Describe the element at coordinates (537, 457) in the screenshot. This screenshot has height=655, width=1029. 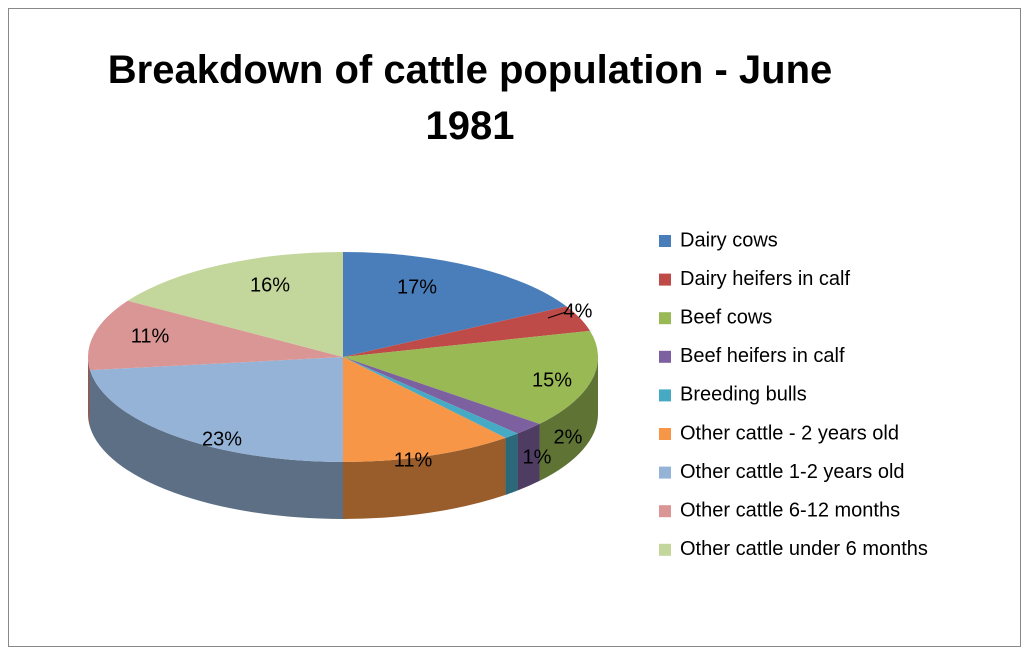
I see `data-label: 1%` at that location.